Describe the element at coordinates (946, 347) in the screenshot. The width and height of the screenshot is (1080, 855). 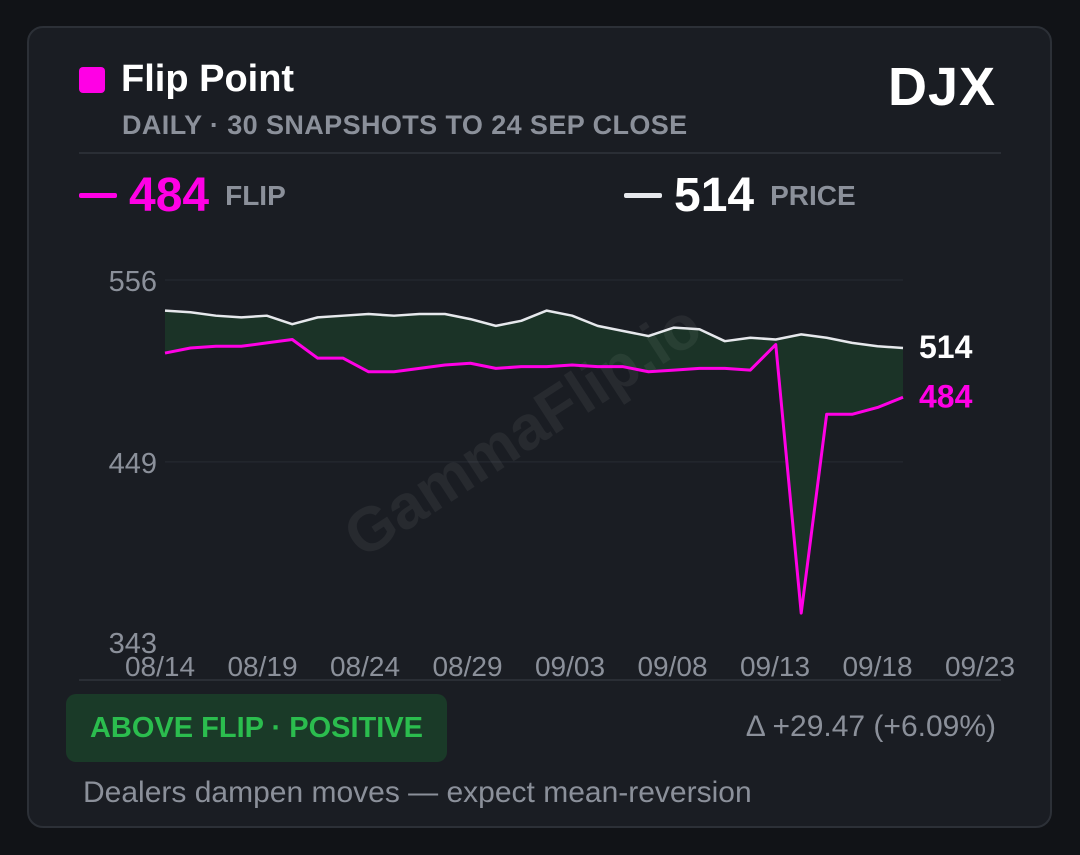
I see `price-end-label: 514` at that location.